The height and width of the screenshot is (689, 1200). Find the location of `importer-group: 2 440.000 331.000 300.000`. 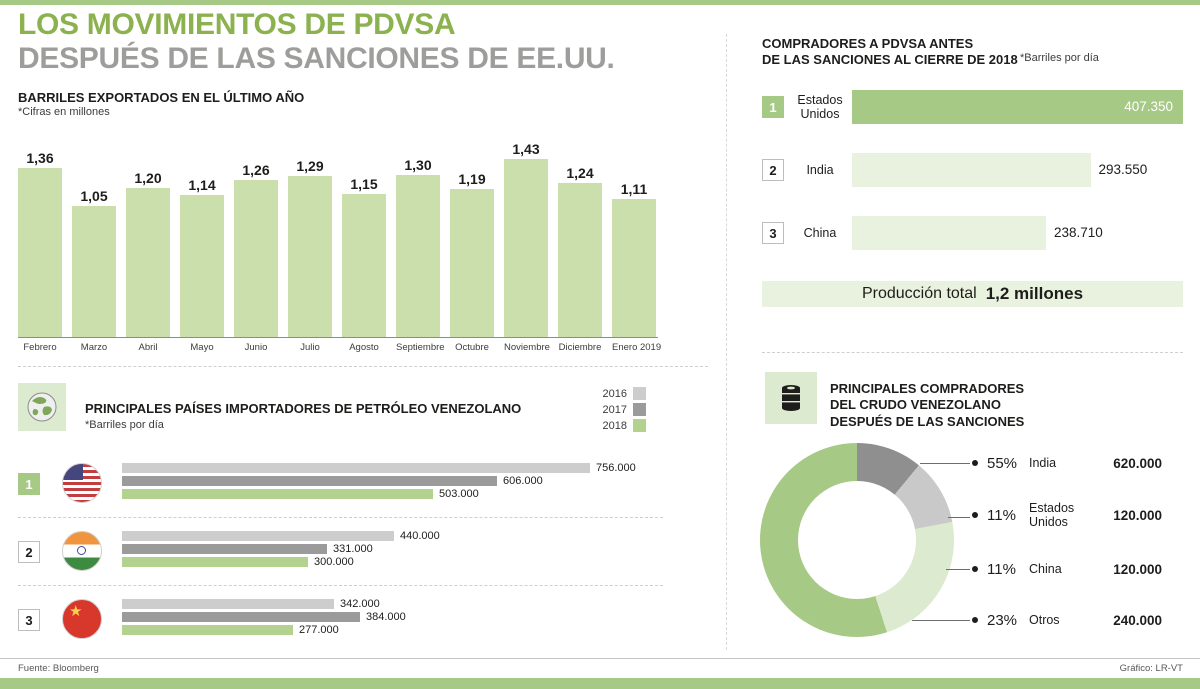

importer-group: 2 440.000 331.000 300.000 is located at coordinates (340, 552).